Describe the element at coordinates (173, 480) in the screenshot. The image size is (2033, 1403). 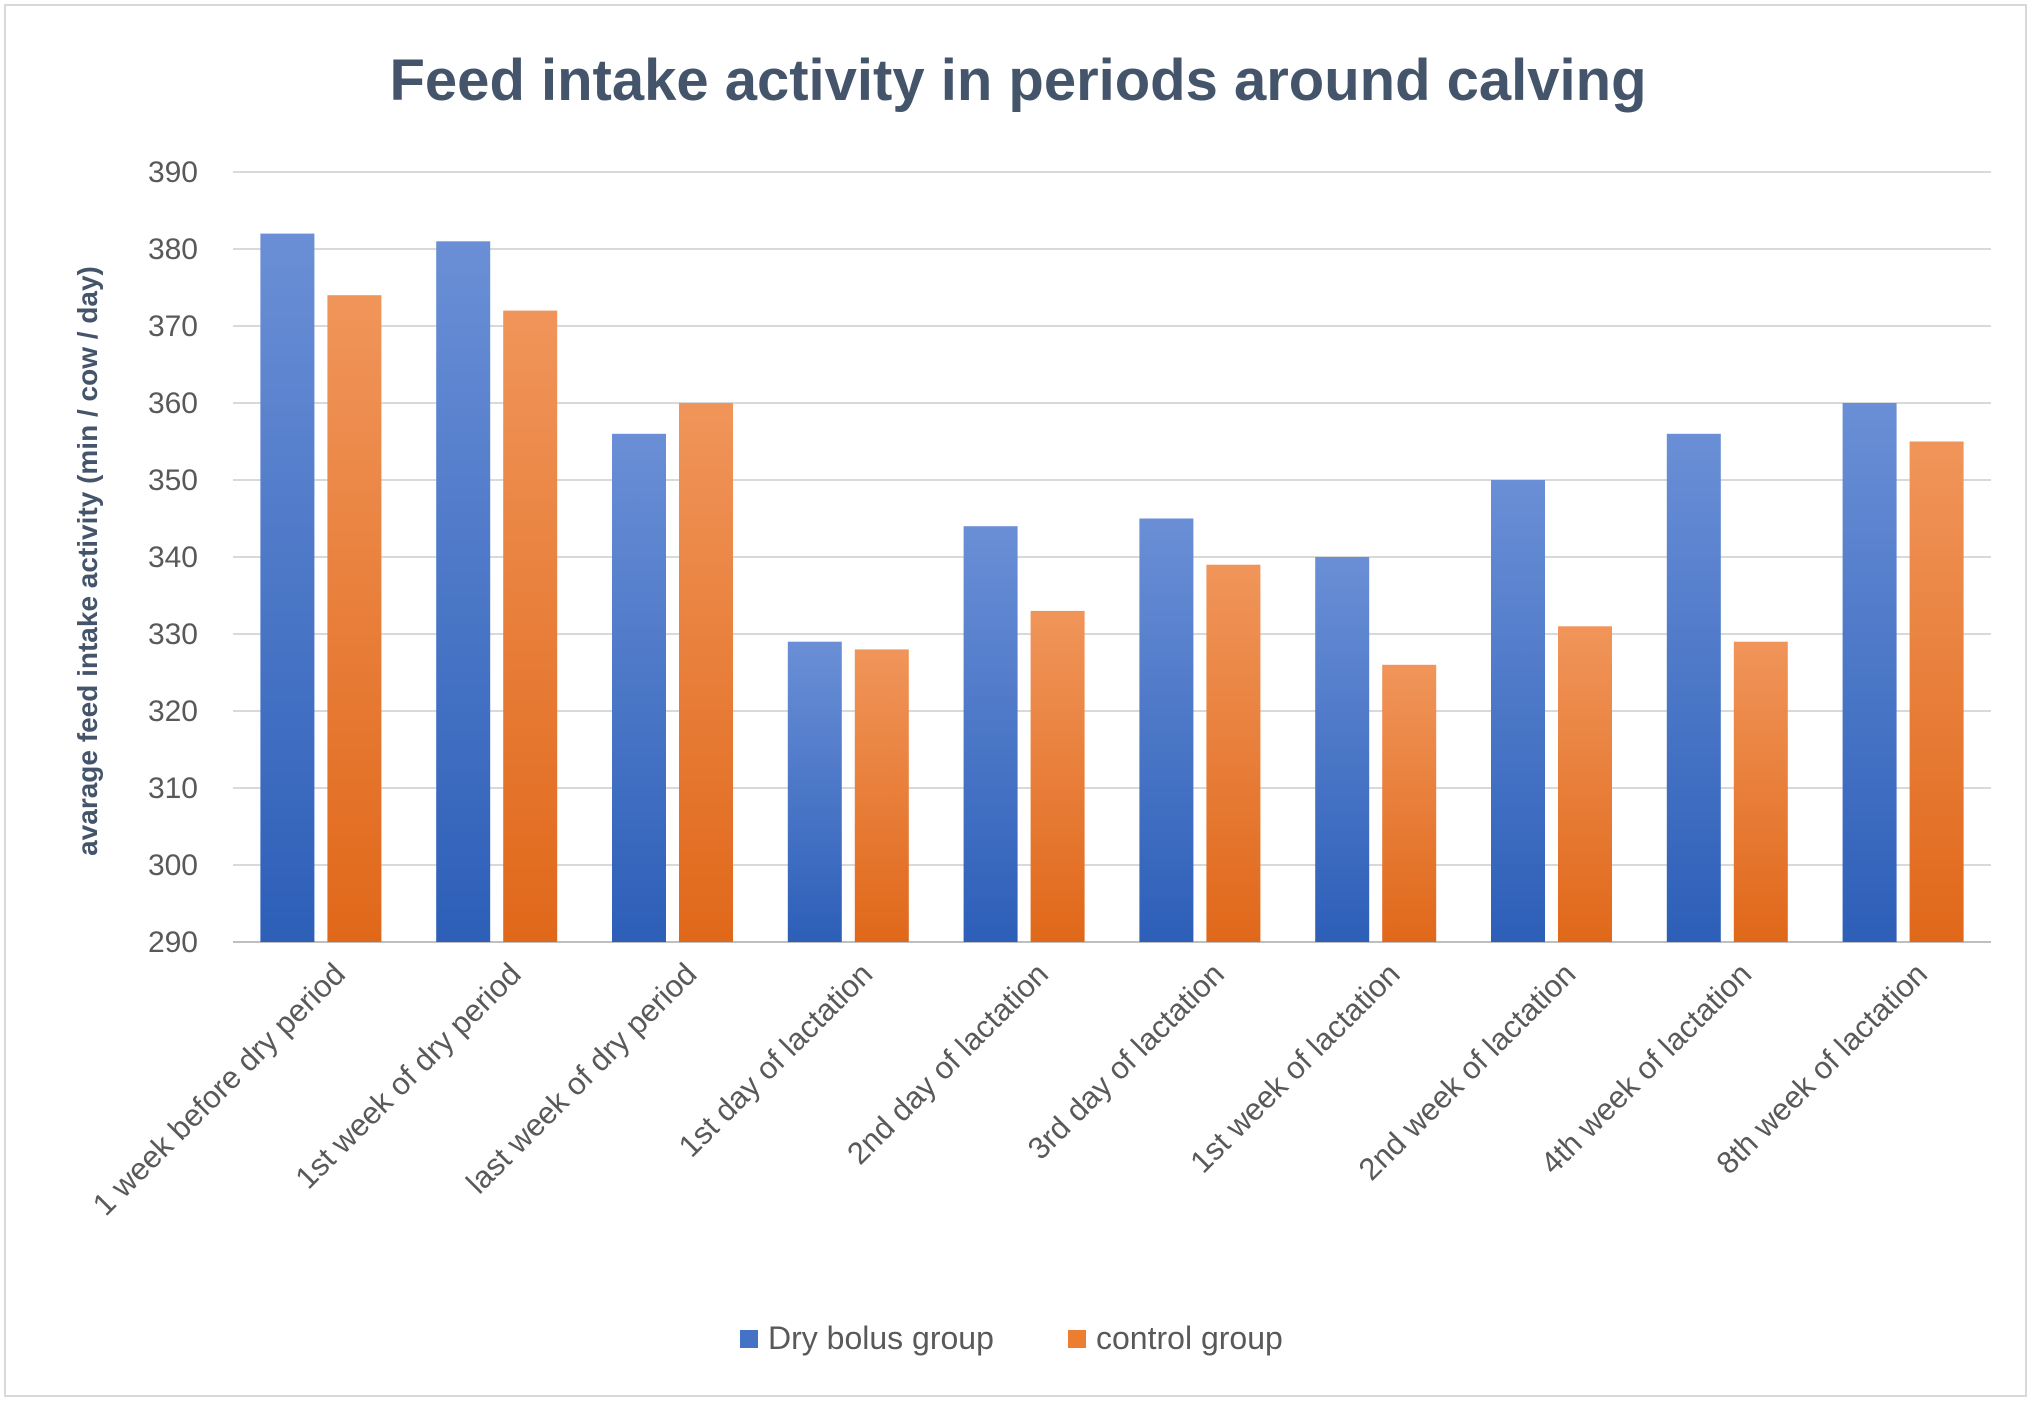
I see `y-tick-label: 350` at that location.